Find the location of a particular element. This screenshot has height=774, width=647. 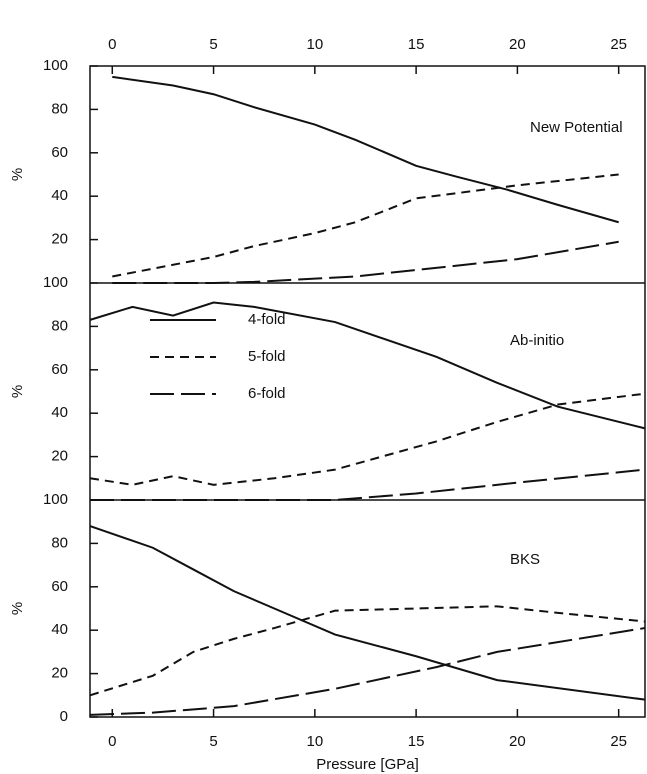

panel-annotation: Ab-initio is located at coordinates (537, 340).